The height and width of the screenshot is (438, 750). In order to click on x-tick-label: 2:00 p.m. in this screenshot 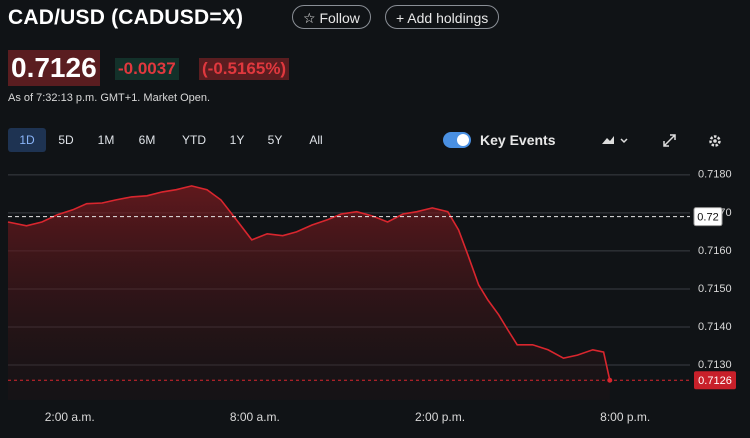, I will do `click(440, 417)`.